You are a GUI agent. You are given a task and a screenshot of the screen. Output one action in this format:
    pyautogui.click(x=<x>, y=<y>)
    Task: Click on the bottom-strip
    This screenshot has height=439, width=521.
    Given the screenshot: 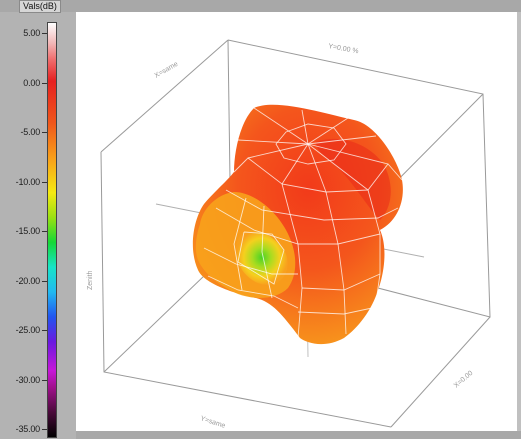 What is the action you would take?
    pyautogui.click(x=298, y=435)
    